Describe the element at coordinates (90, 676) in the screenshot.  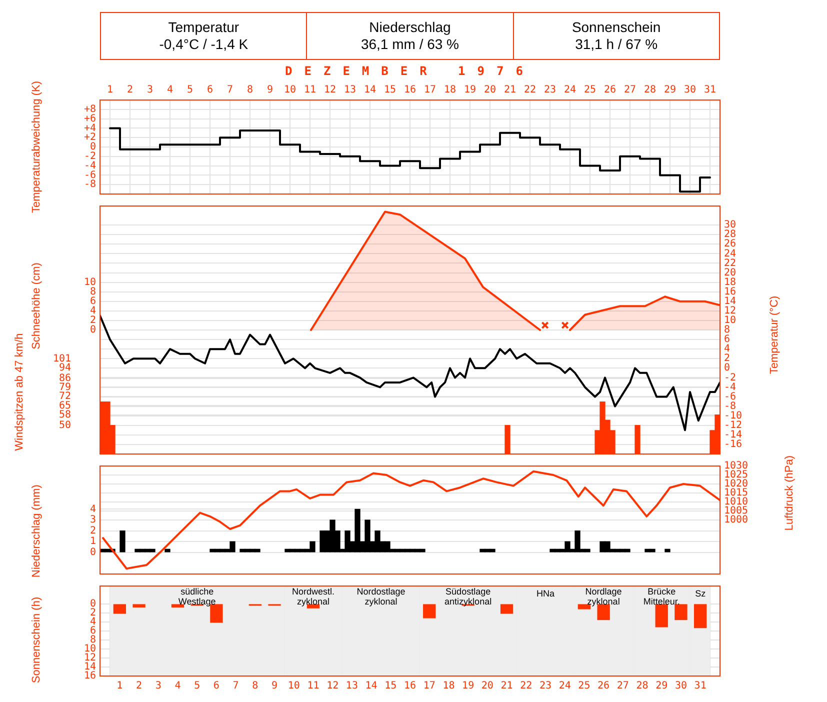
I see `y-tick-label: 16` at that location.